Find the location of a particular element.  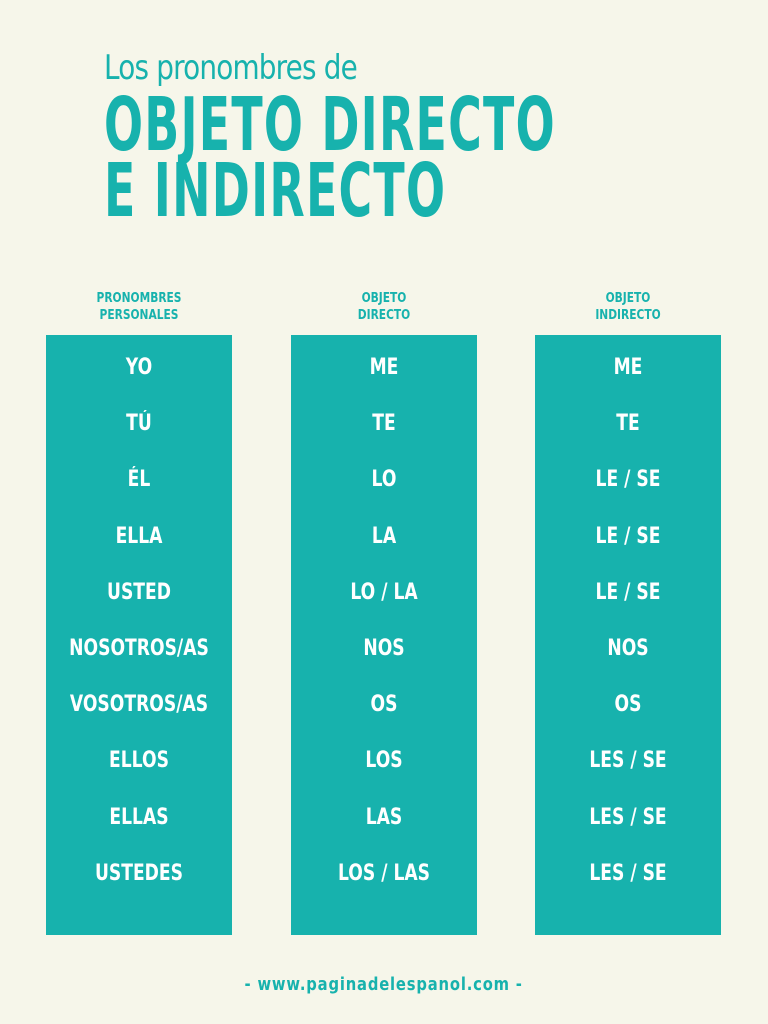

page-title-line-1: OBJETO DIRECTO is located at coordinates (330, 125).